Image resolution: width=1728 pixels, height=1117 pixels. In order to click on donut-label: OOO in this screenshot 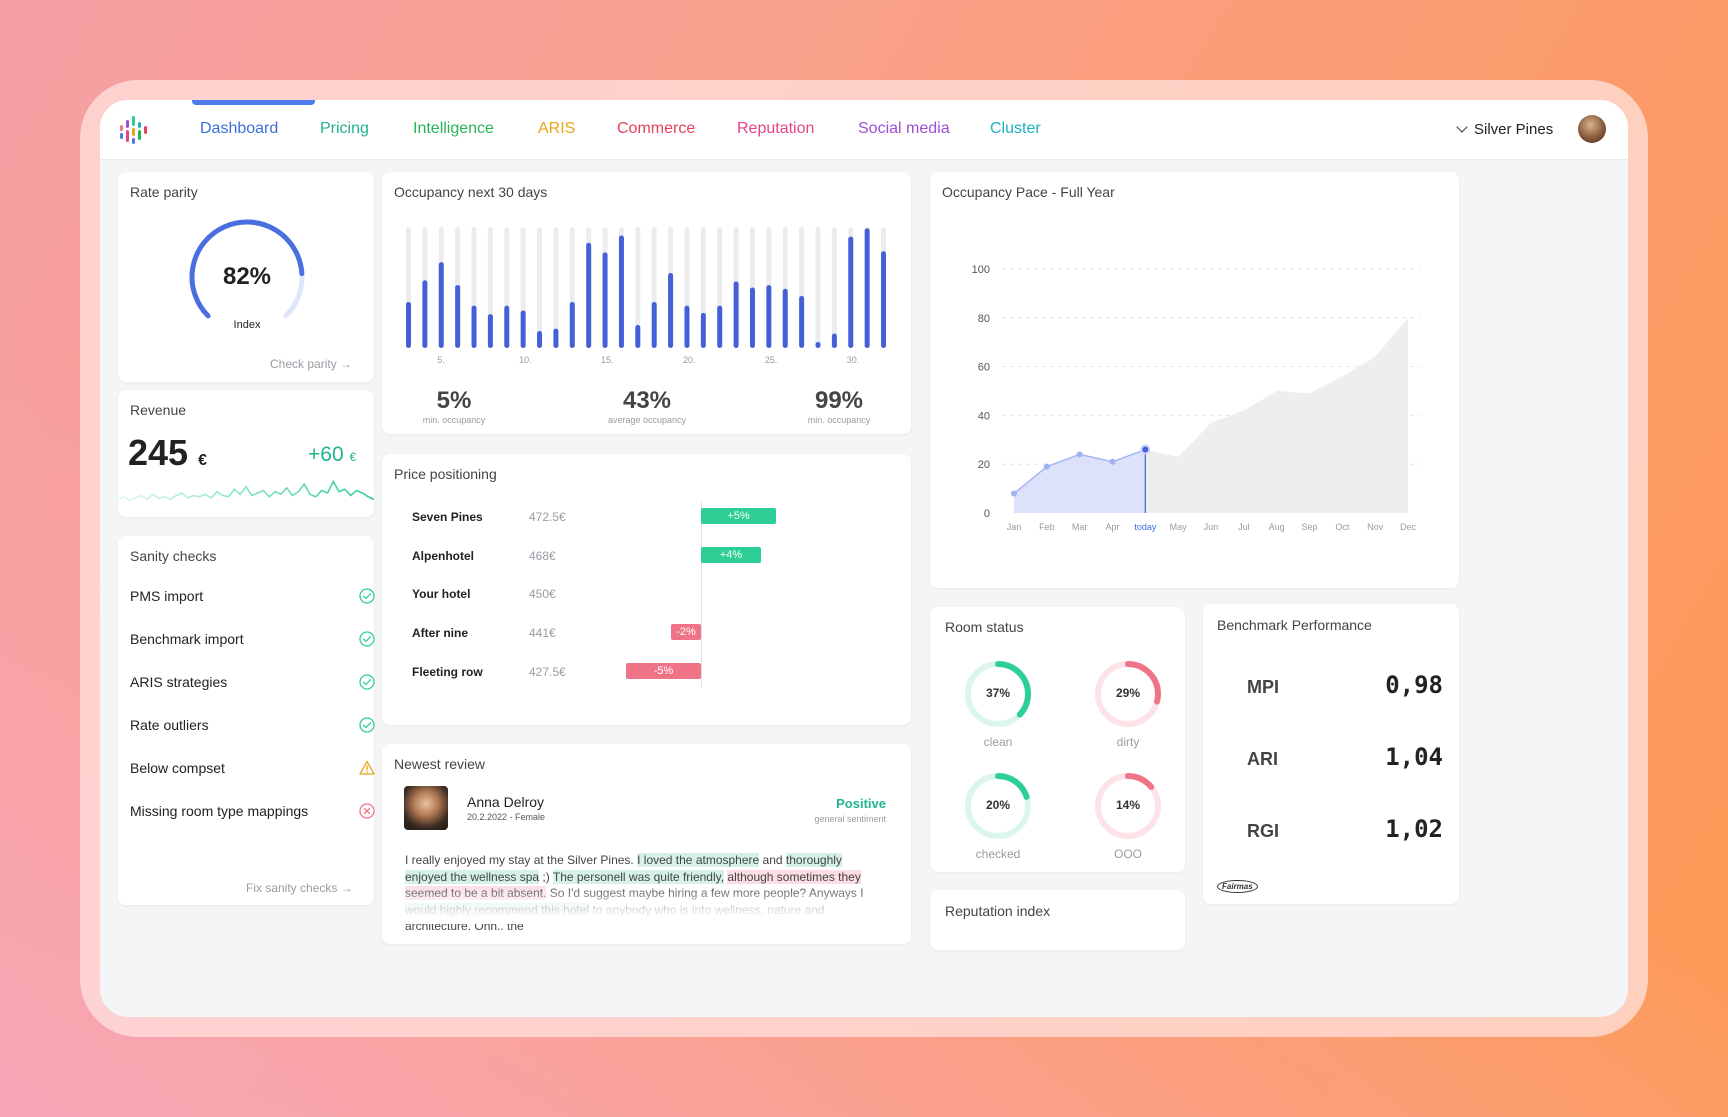, I will do `click(1127, 854)`.